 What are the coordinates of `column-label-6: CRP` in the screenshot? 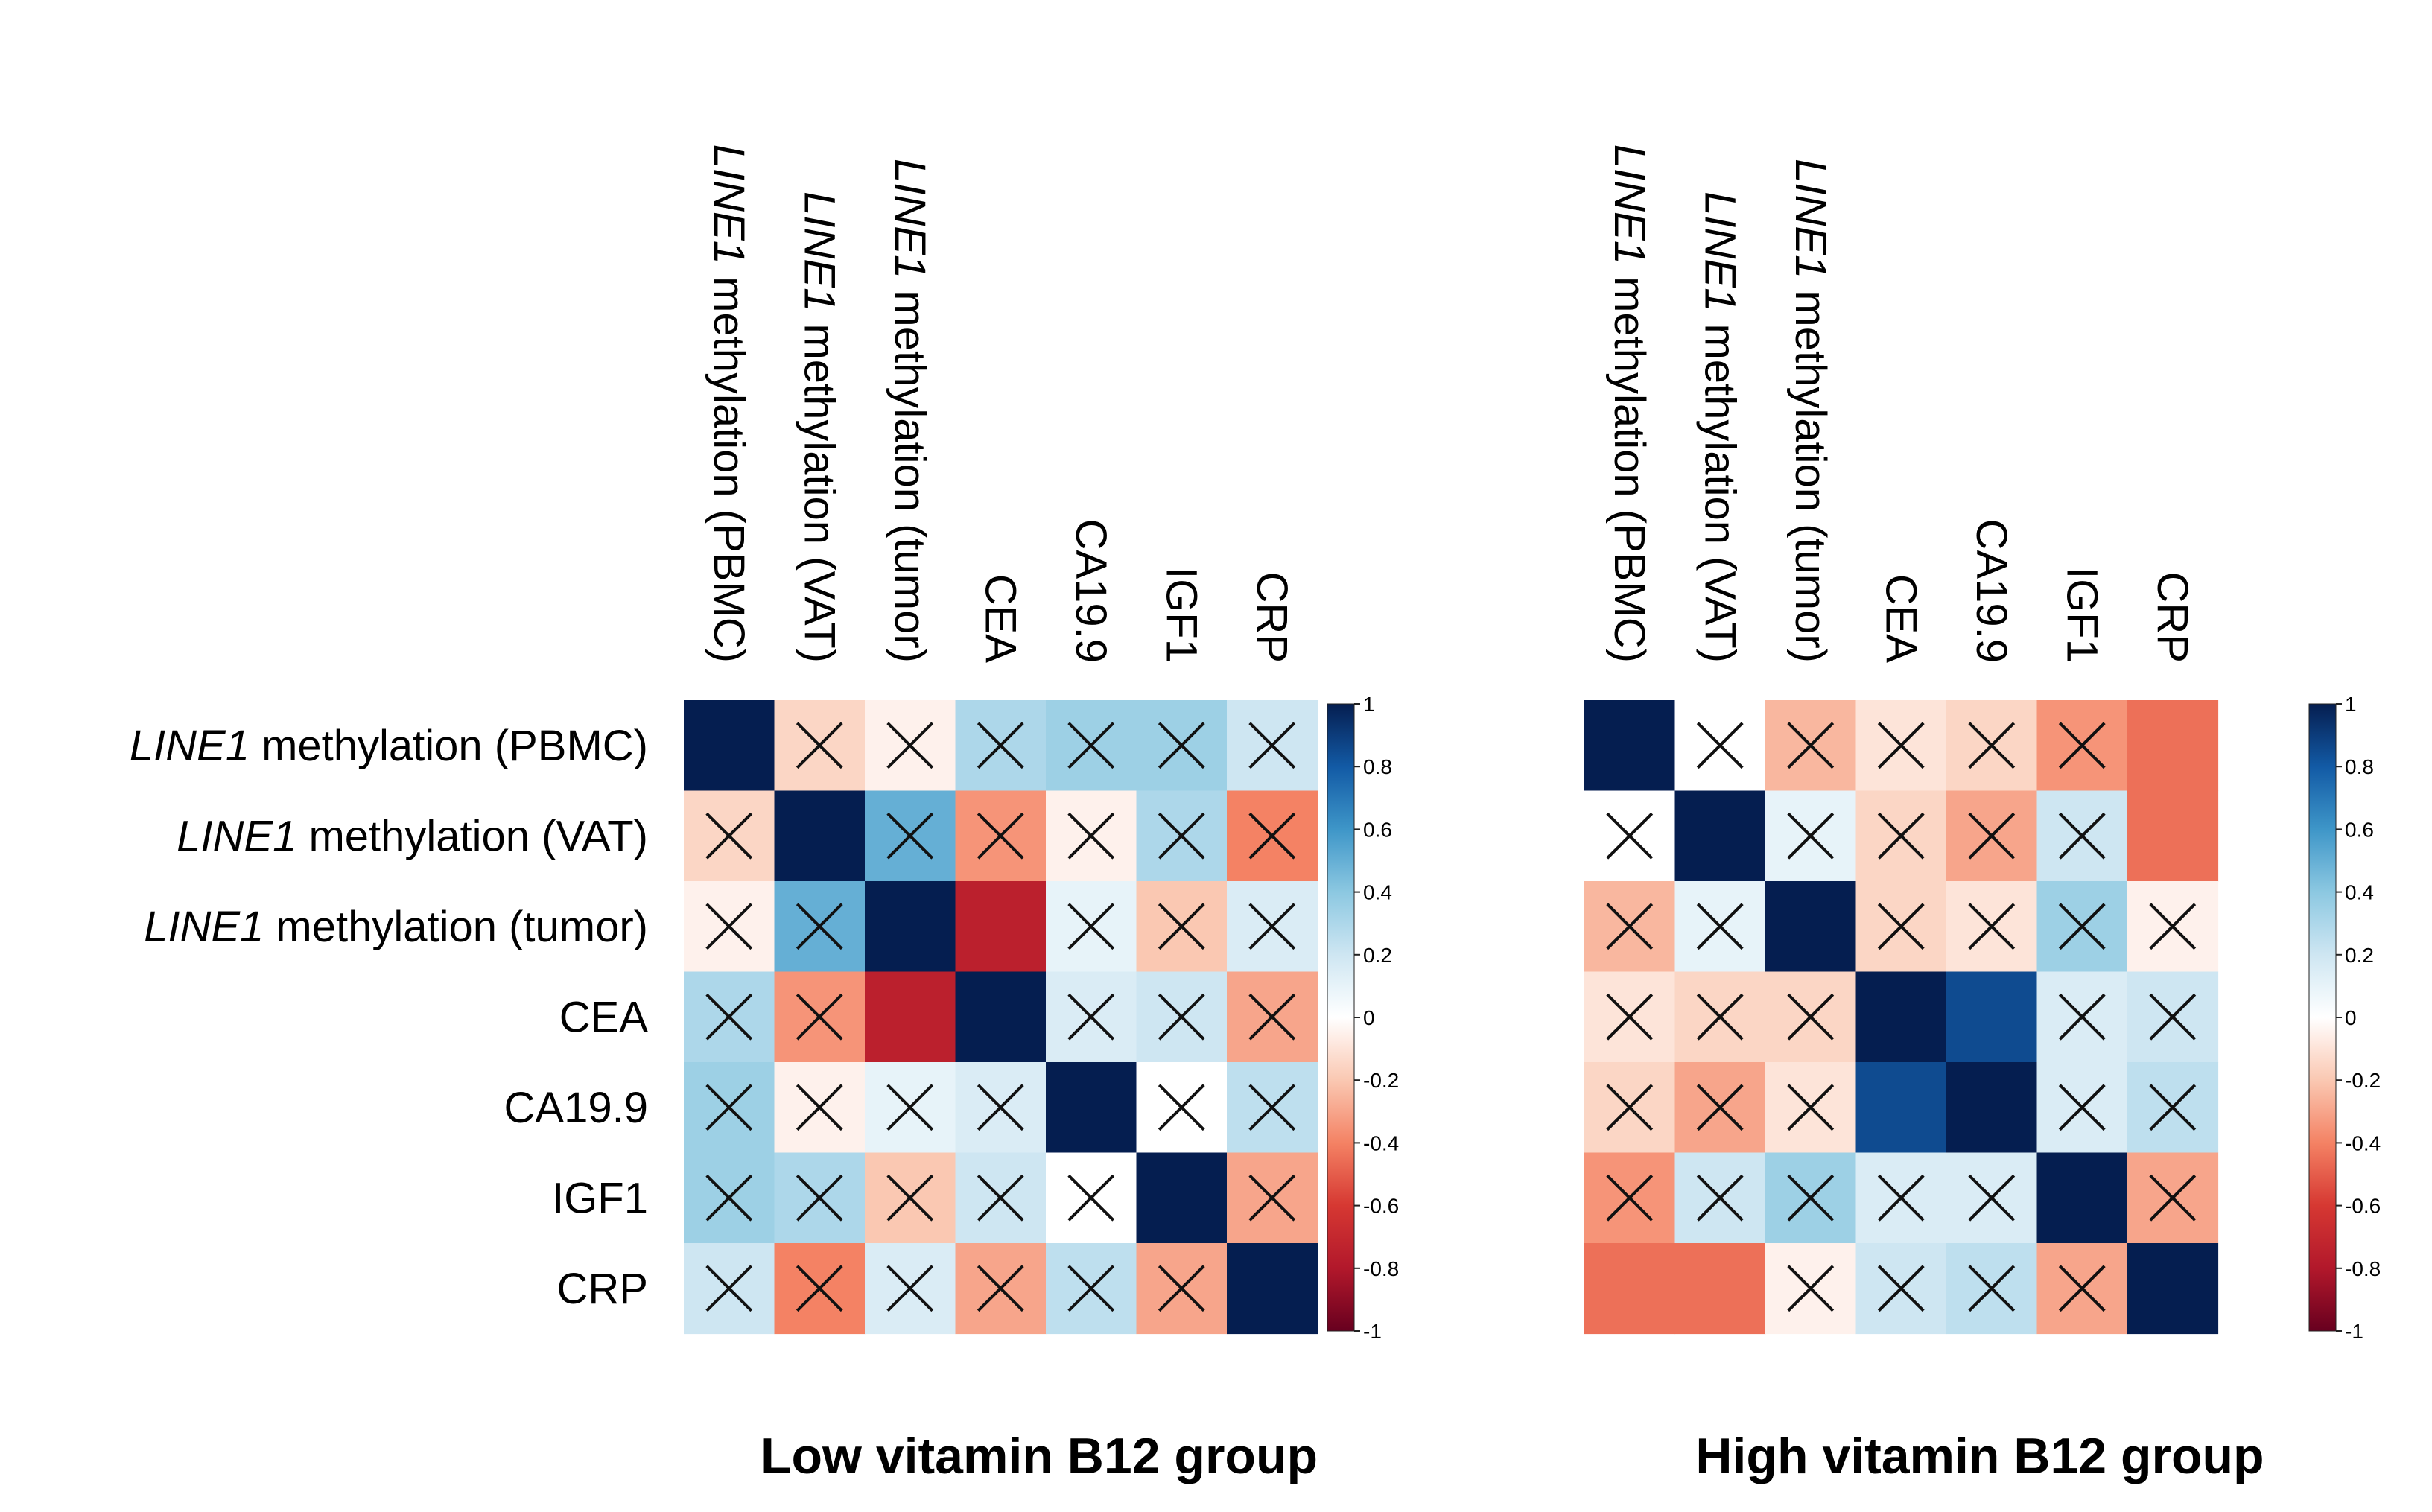 It's located at (1272, 617).